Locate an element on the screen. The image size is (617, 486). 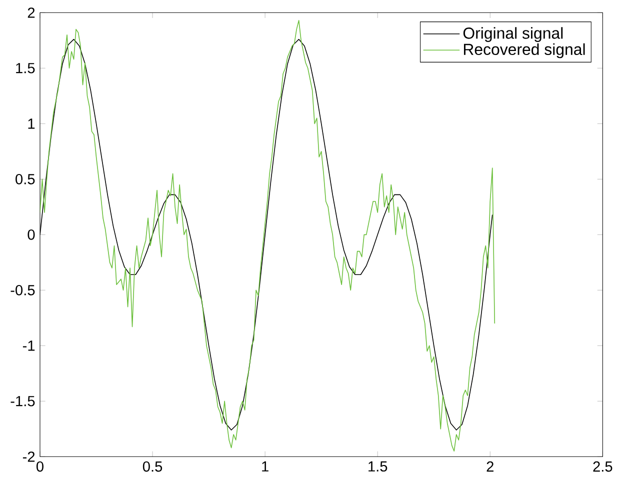
y-tick-label: -1 is located at coordinates (28, 345).